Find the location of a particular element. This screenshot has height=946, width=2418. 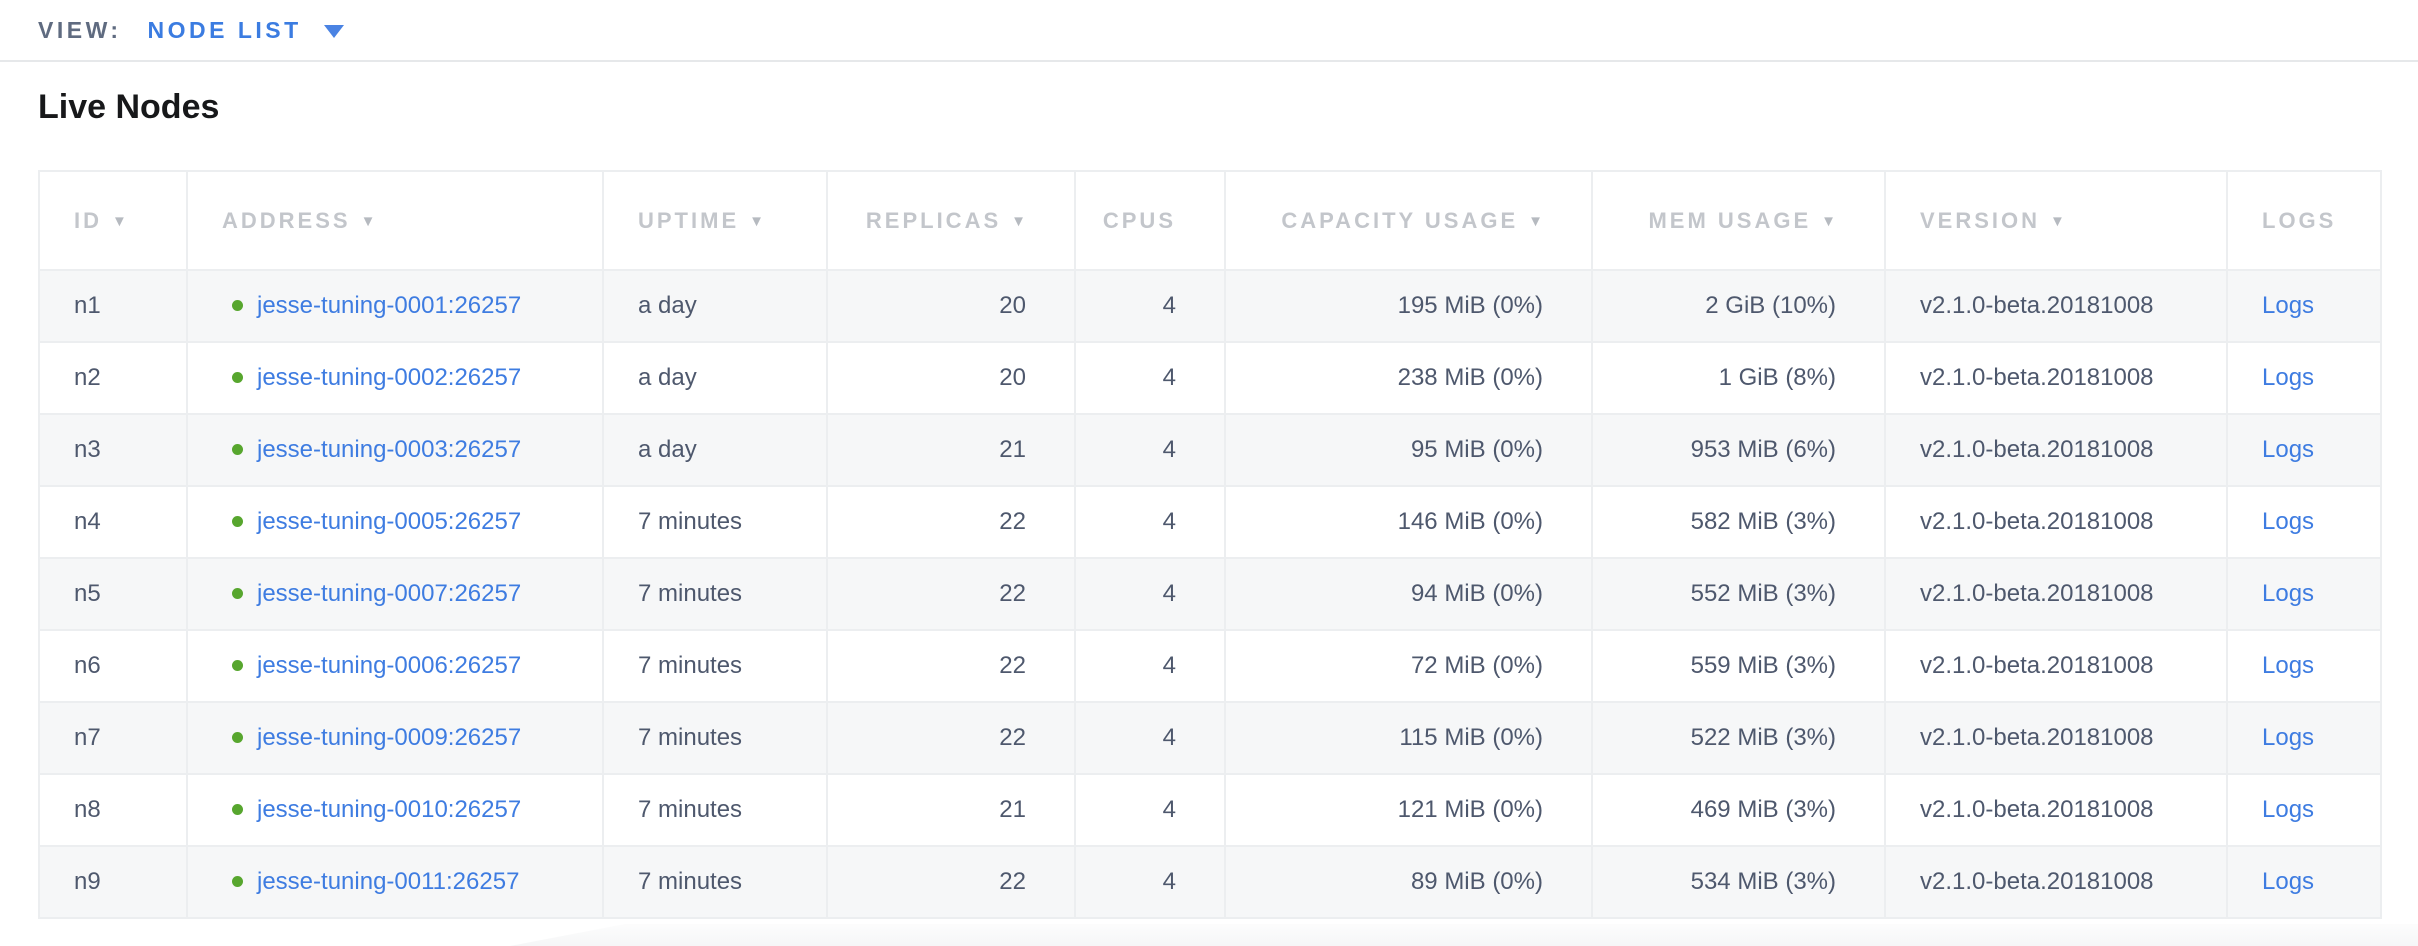

cell-mem: 534 MiB (3%) is located at coordinates (1738, 882).